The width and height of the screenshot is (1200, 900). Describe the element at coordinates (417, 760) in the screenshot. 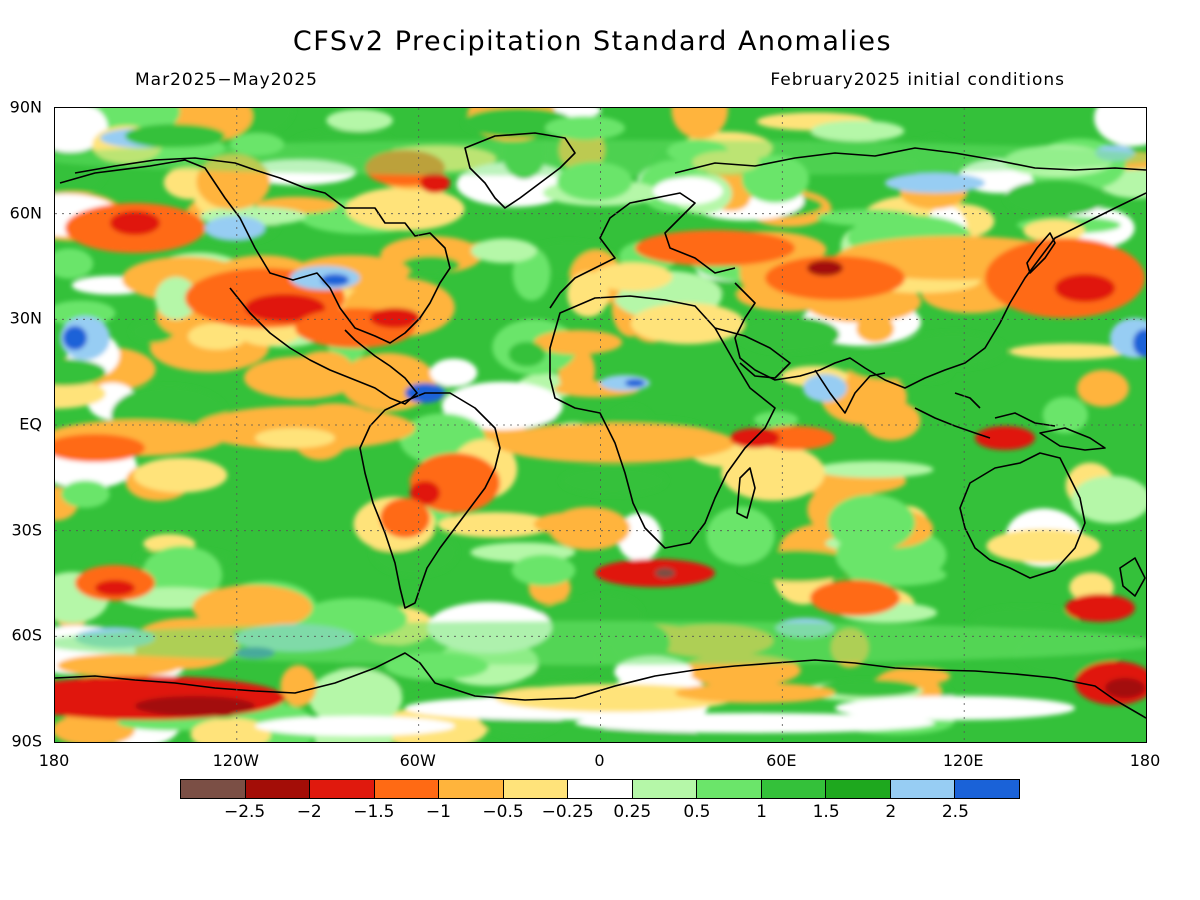

I see `lon-label-60w: 60W` at that location.